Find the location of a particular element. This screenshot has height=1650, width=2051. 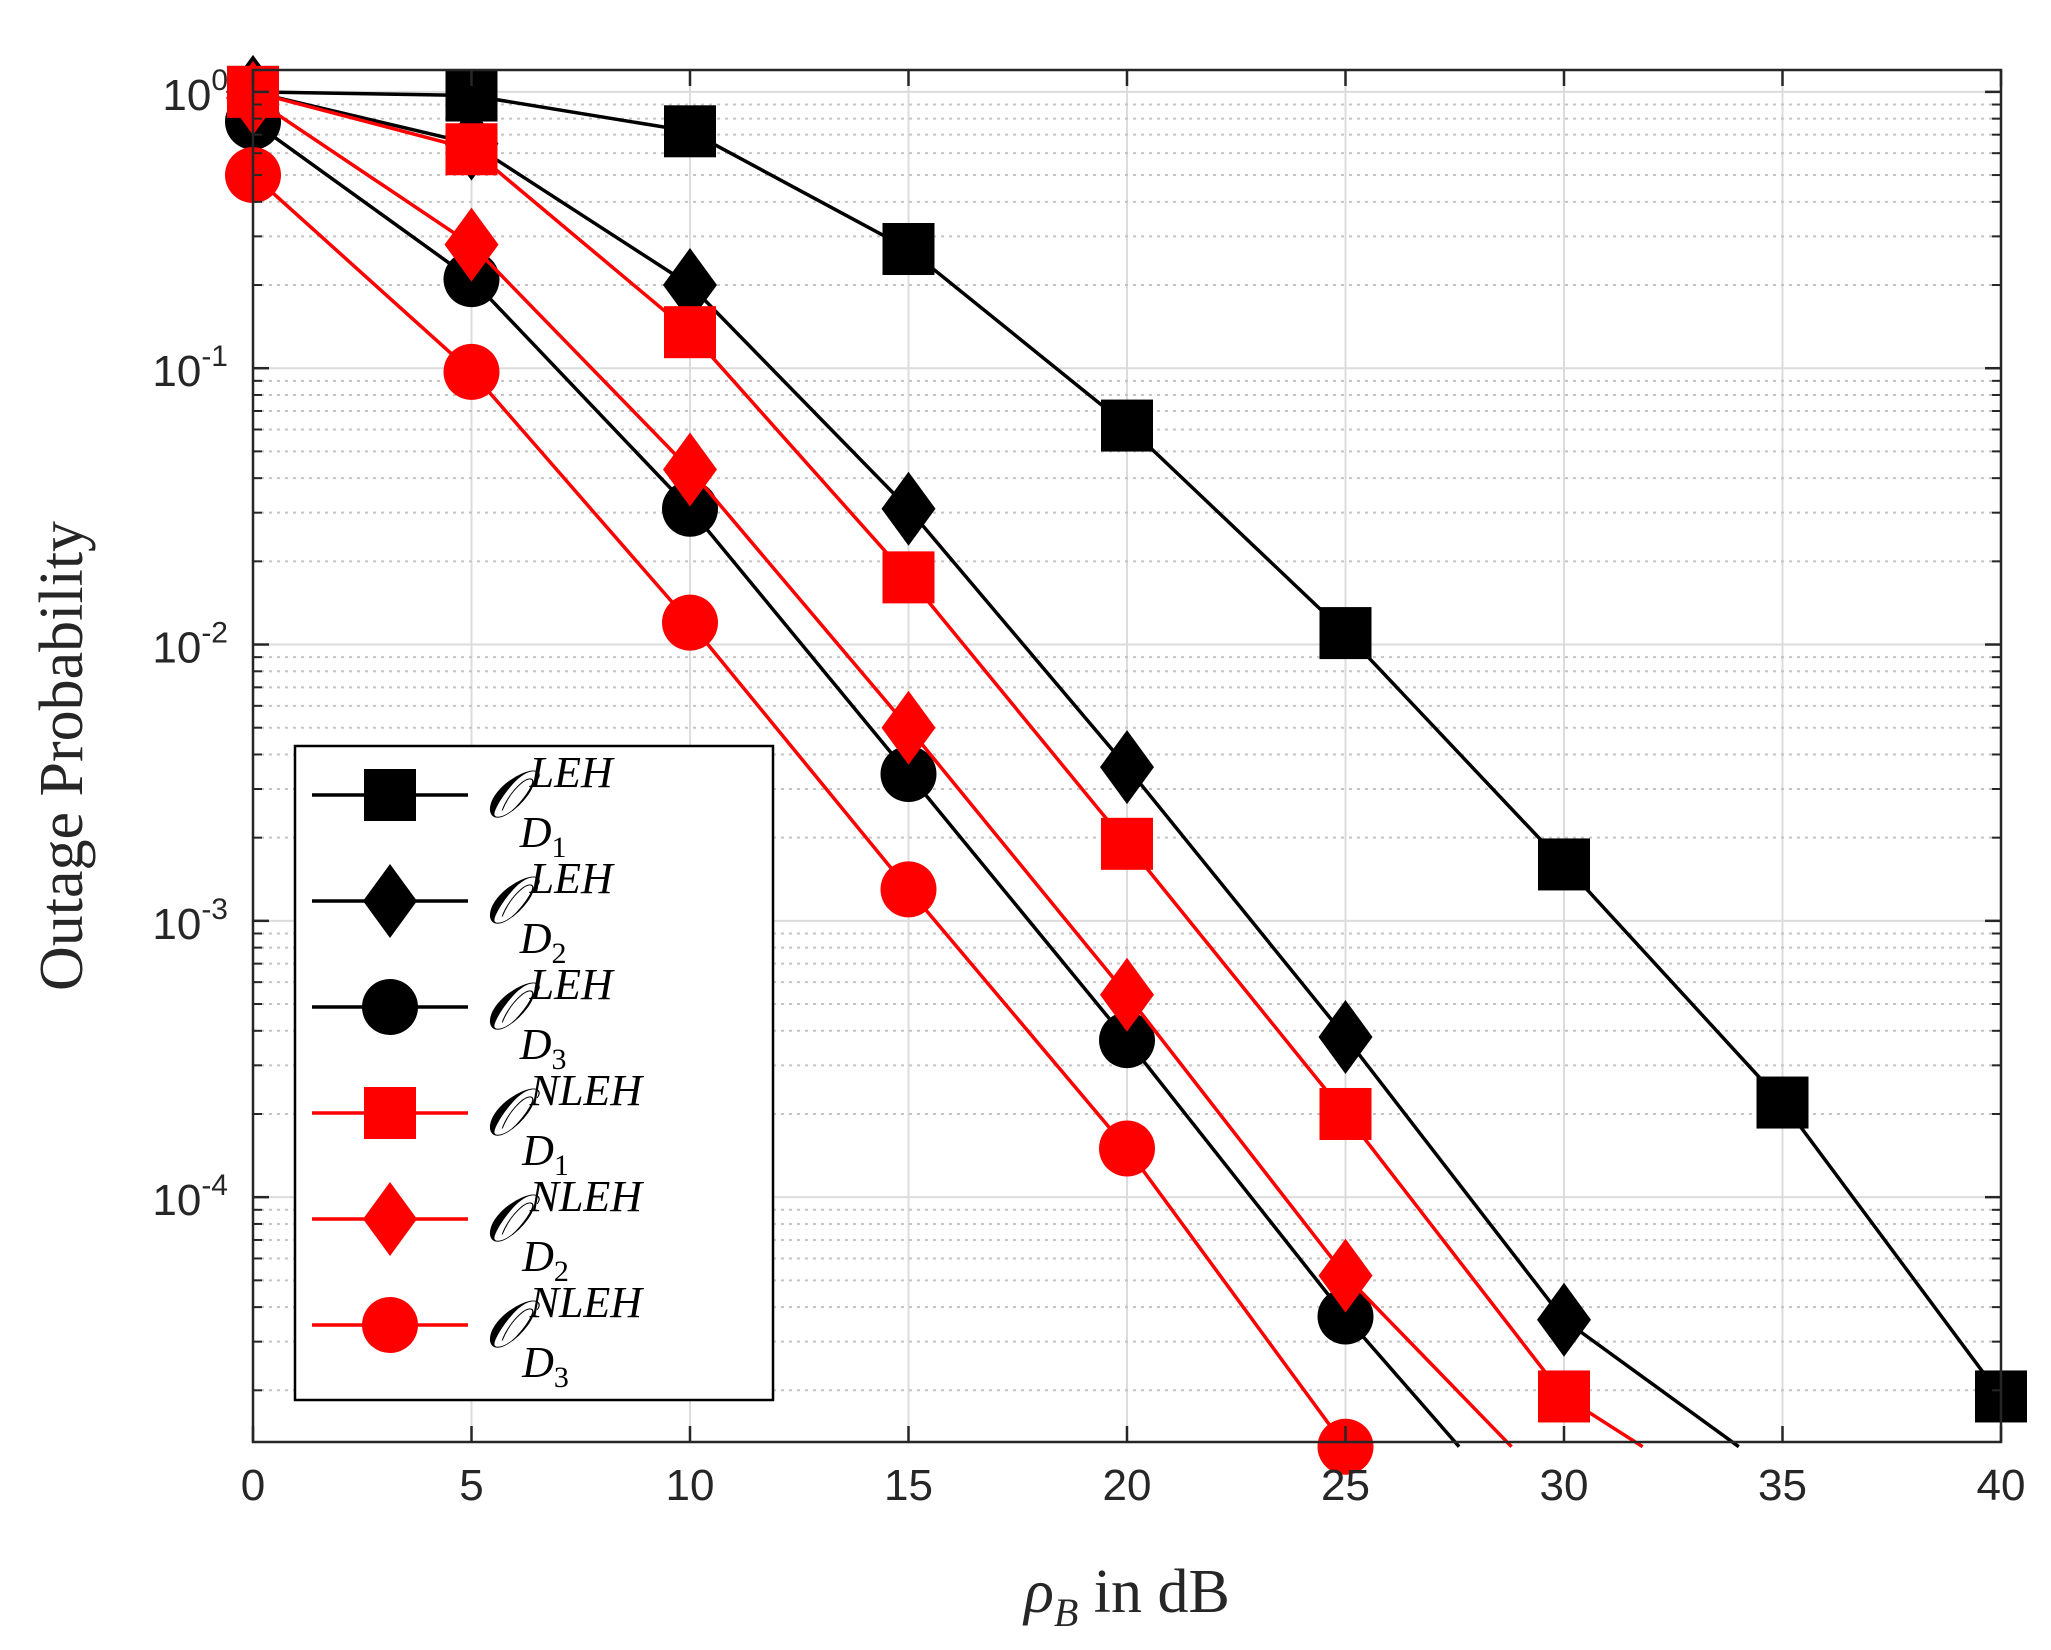

legend-label: 𝒪LEH D3 is located at coordinates (549, 1018).